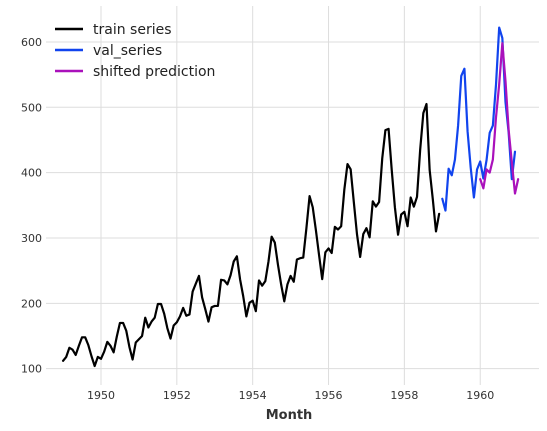 This screenshot has width=547, height=431. Describe the element at coordinates (404, 395) in the screenshot. I see `x-tick-label: 1958` at that location.